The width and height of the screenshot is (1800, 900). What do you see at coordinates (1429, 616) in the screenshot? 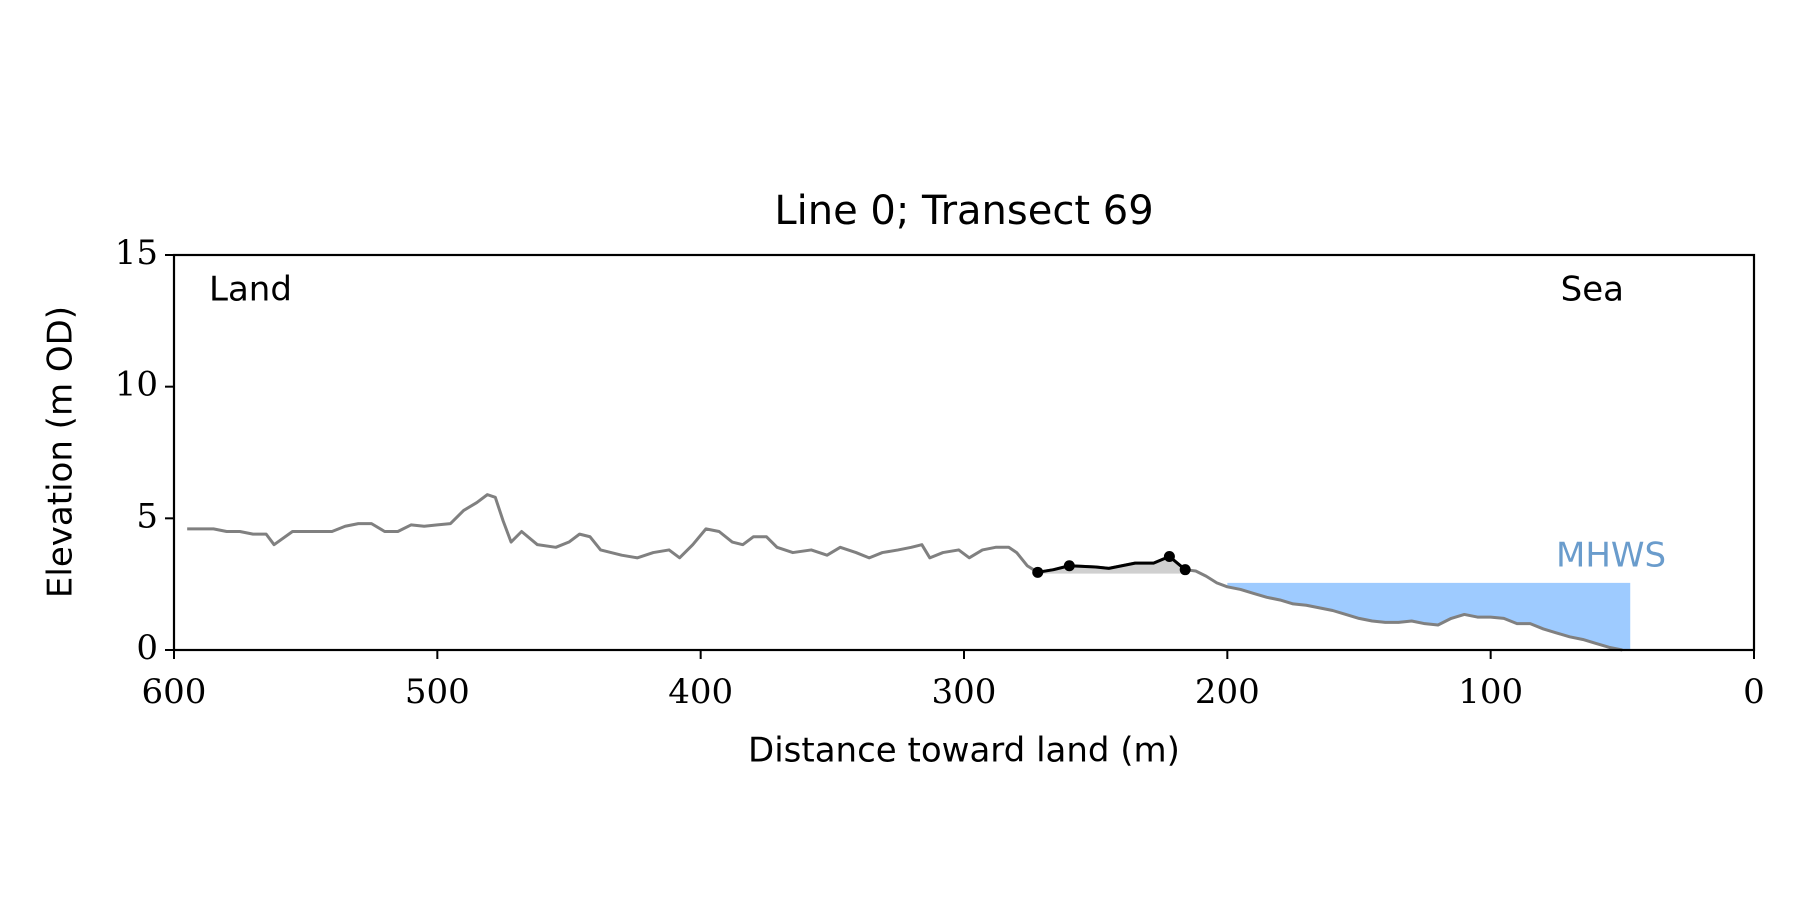
I see `mhws-area` at bounding box center [1429, 616].